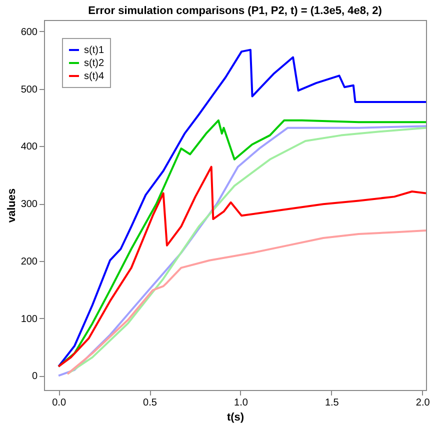  What do you see at coordinates (35, 376) in the screenshot?
I see `y-tick-label: 0` at bounding box center [35, 376].